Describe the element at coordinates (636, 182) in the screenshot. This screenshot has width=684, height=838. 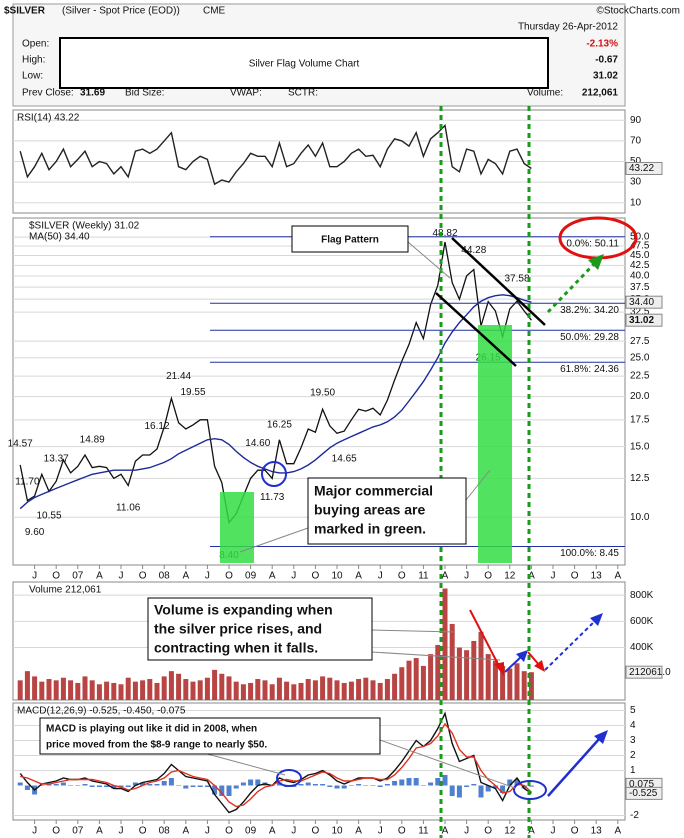
I see `y-tick-label: 30` at that location.